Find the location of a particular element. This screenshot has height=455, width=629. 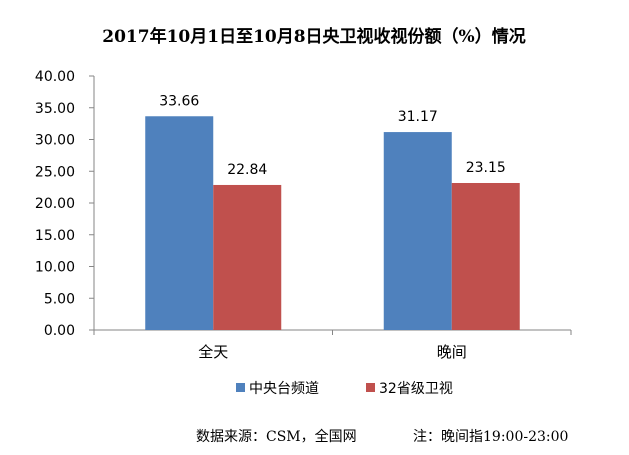

chart-title: 2017年10月1日至10月8日央卫视收视份额（%）情况 is located at coordinates (313, 36).